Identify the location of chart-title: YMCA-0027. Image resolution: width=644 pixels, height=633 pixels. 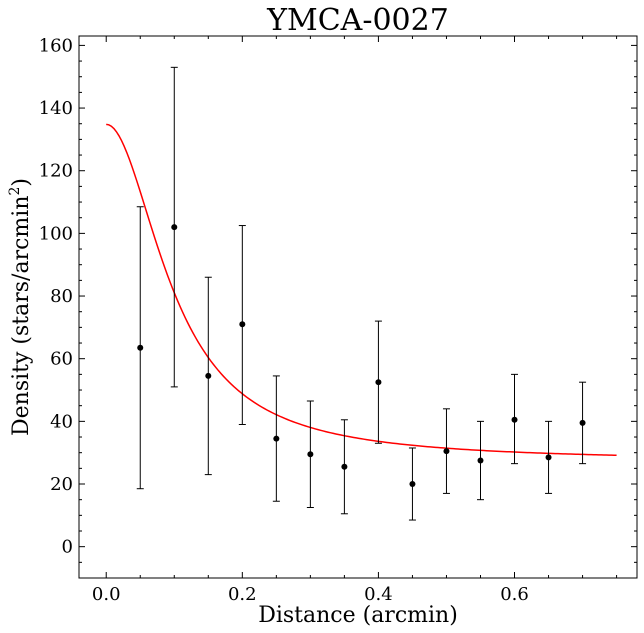
(357, 20).